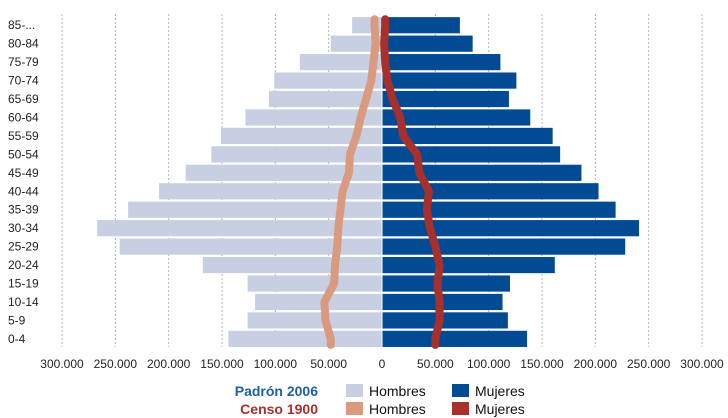 The image size is (728, 418). Describe the element at coordinates (412, 182) in the screenshot. I see `line-mujeres-1900` at that location.